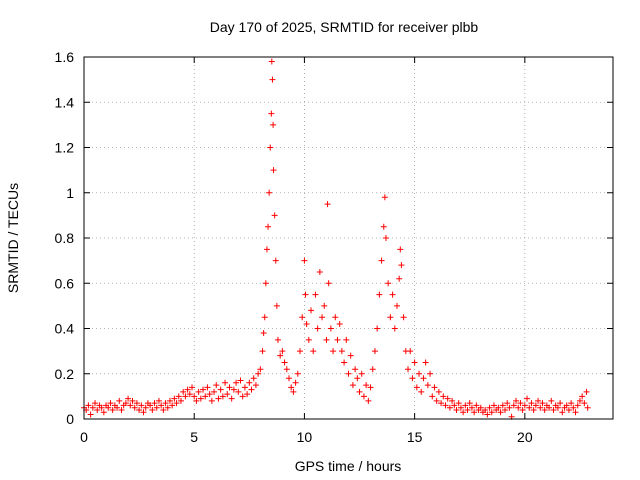 This screenshot has width=640, height=480. I want to click on y-tick-labels: 0 0.2 0.4 0.6 0.8 1 1.2 1.4 1.6, so click(65, 238).